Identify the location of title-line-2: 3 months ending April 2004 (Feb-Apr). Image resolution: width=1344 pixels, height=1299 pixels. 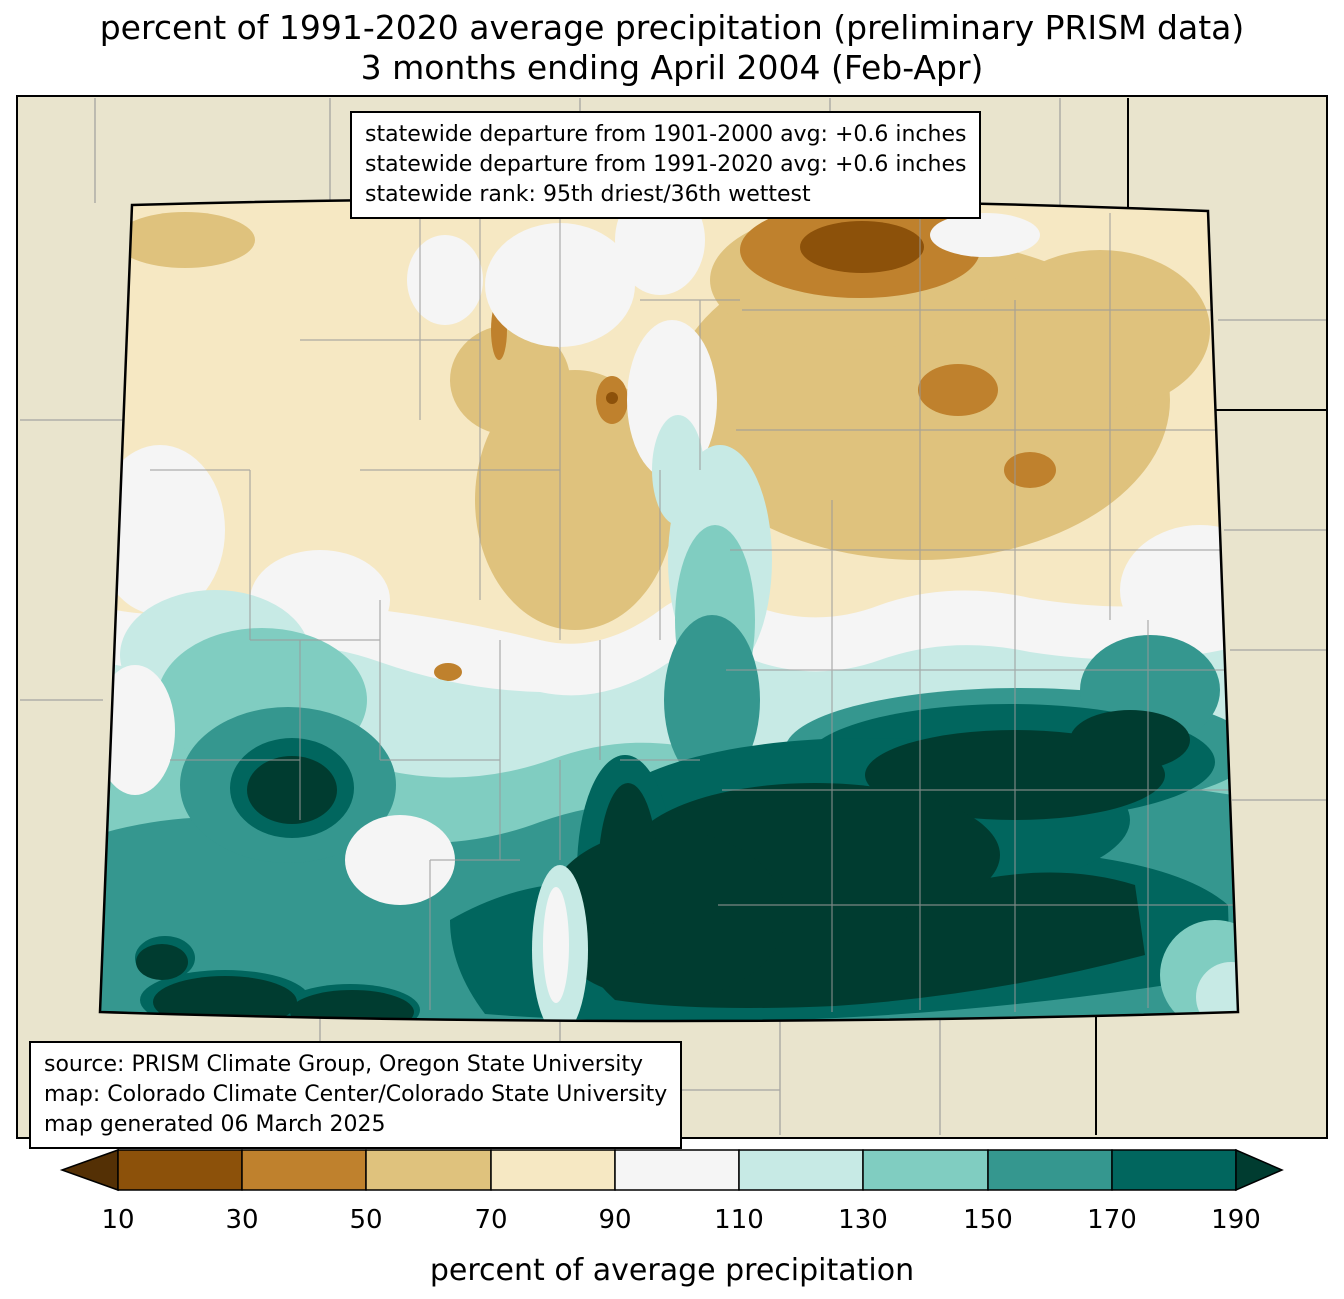
(672, 68).